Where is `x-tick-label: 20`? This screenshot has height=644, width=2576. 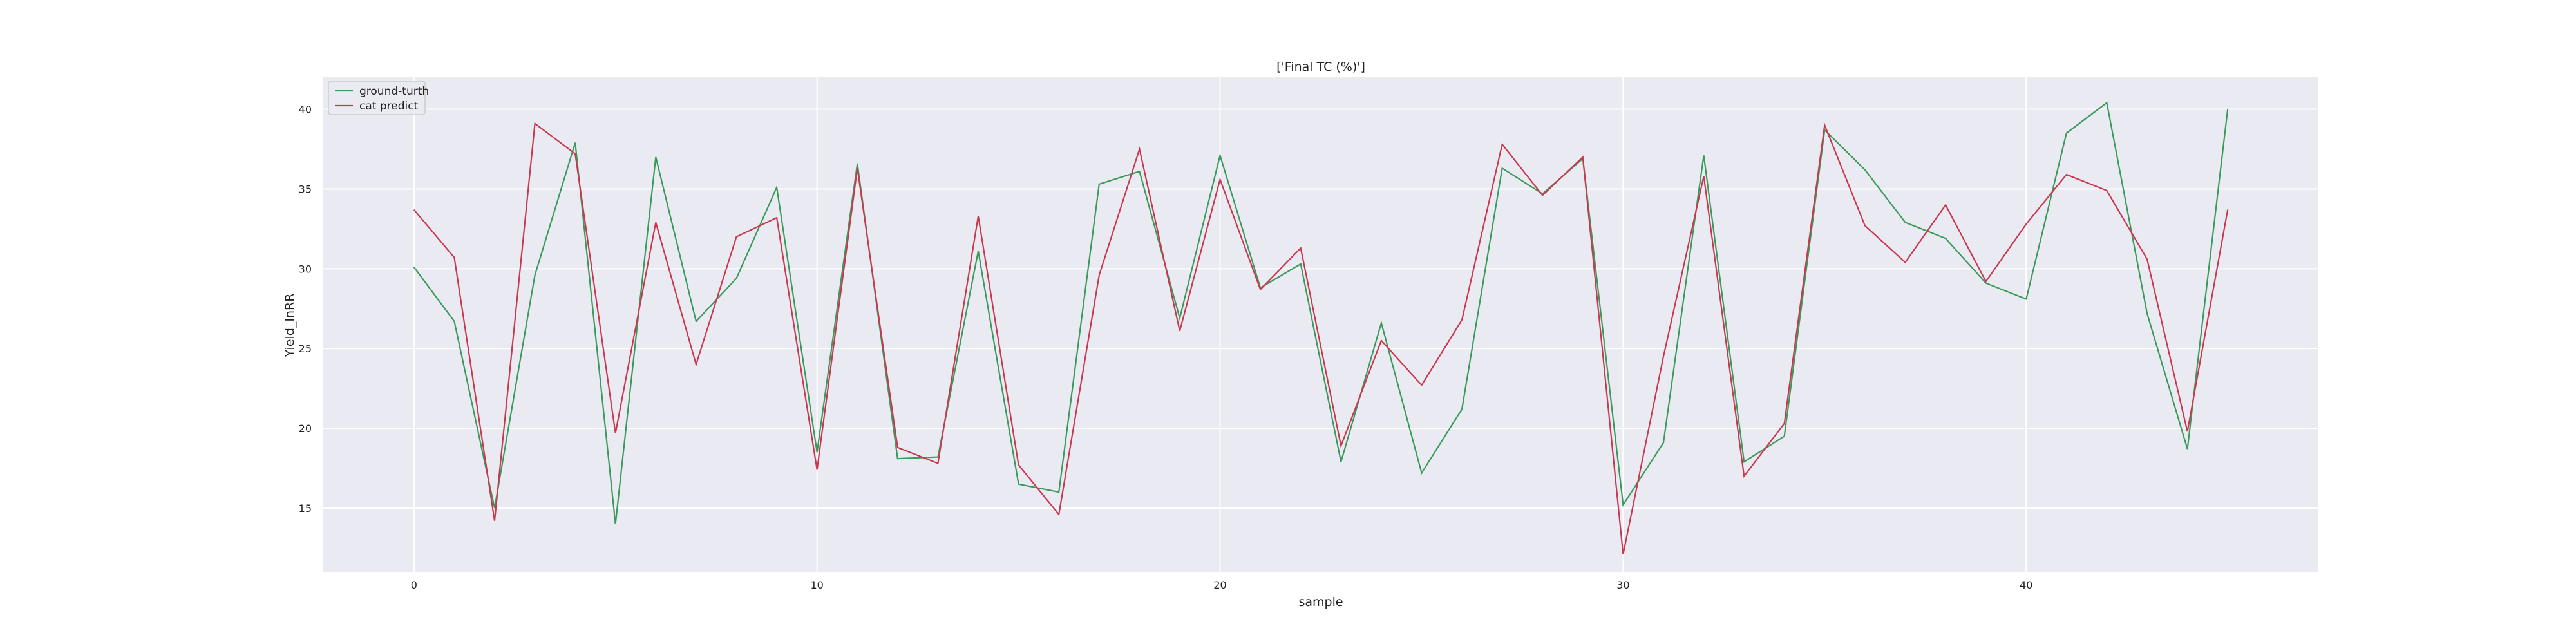 x-tick-label: 20 is located at coordinates (1220, 585).